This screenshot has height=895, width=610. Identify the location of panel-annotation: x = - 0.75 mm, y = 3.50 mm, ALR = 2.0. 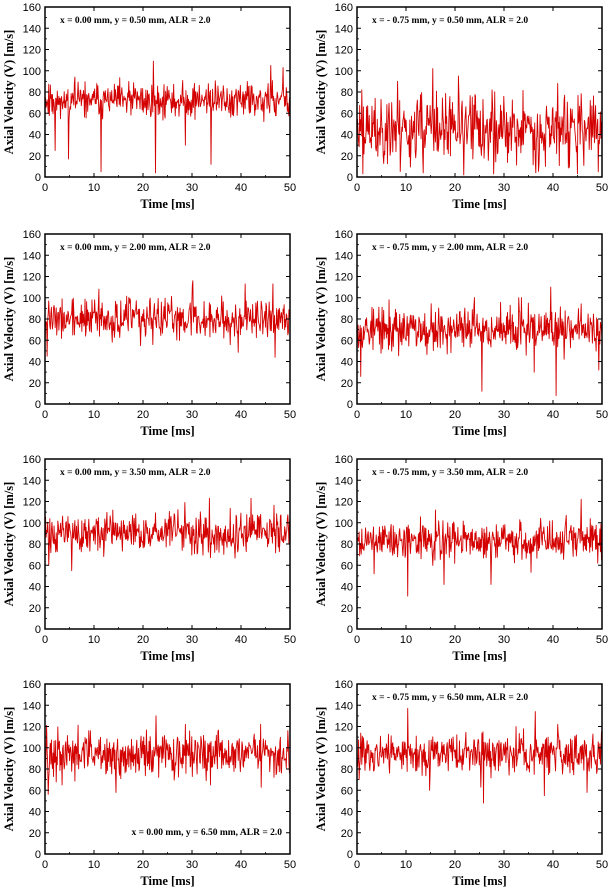
(450, 473).